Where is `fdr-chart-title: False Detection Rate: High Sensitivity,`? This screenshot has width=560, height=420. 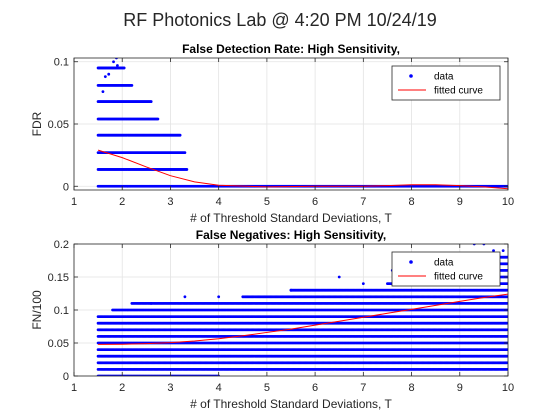
fdr-chart-title: False Detection Rate: High Sensitivity, is located at coordinates (291, 49).